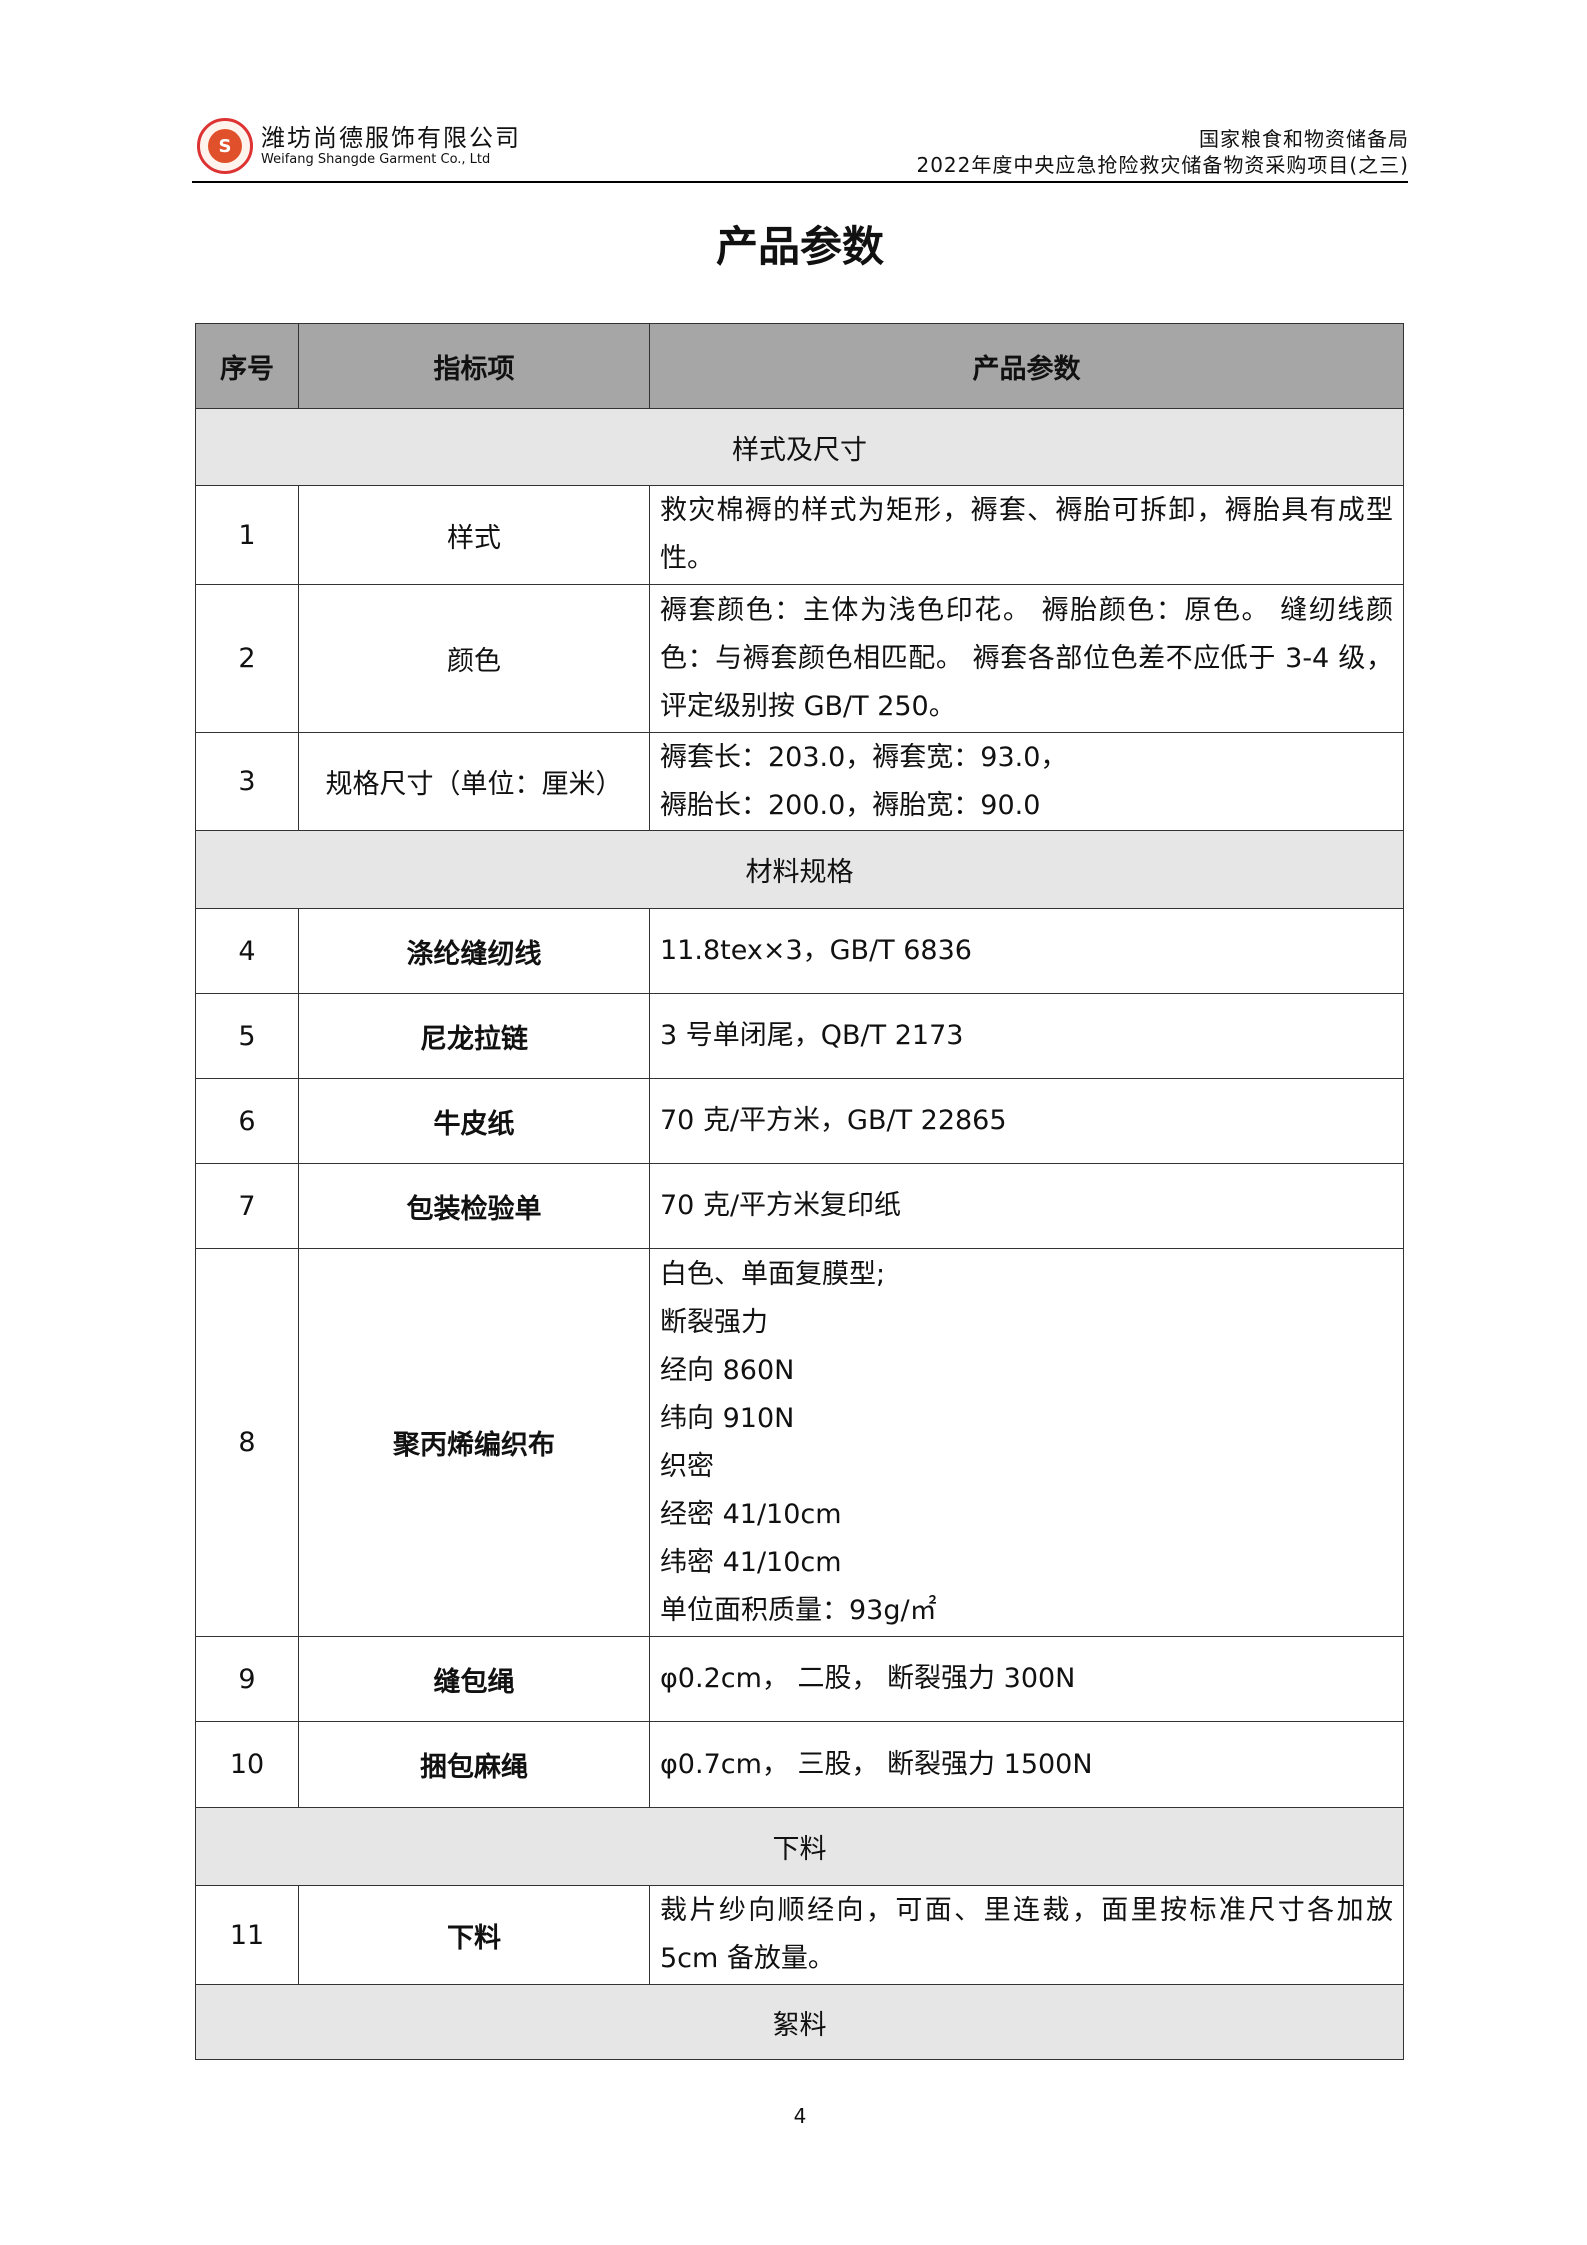  What do you see at coordinates (800, 2116) in the screenshot?
I see `page-number: 4` at bounding box center [800, 2116].